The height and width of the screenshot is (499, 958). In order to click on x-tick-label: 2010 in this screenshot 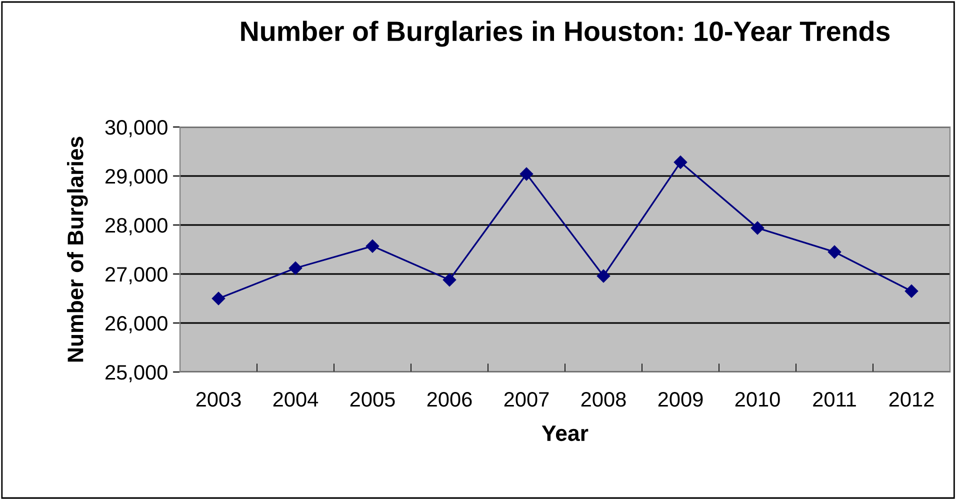, I will do `click(757, 399)`.